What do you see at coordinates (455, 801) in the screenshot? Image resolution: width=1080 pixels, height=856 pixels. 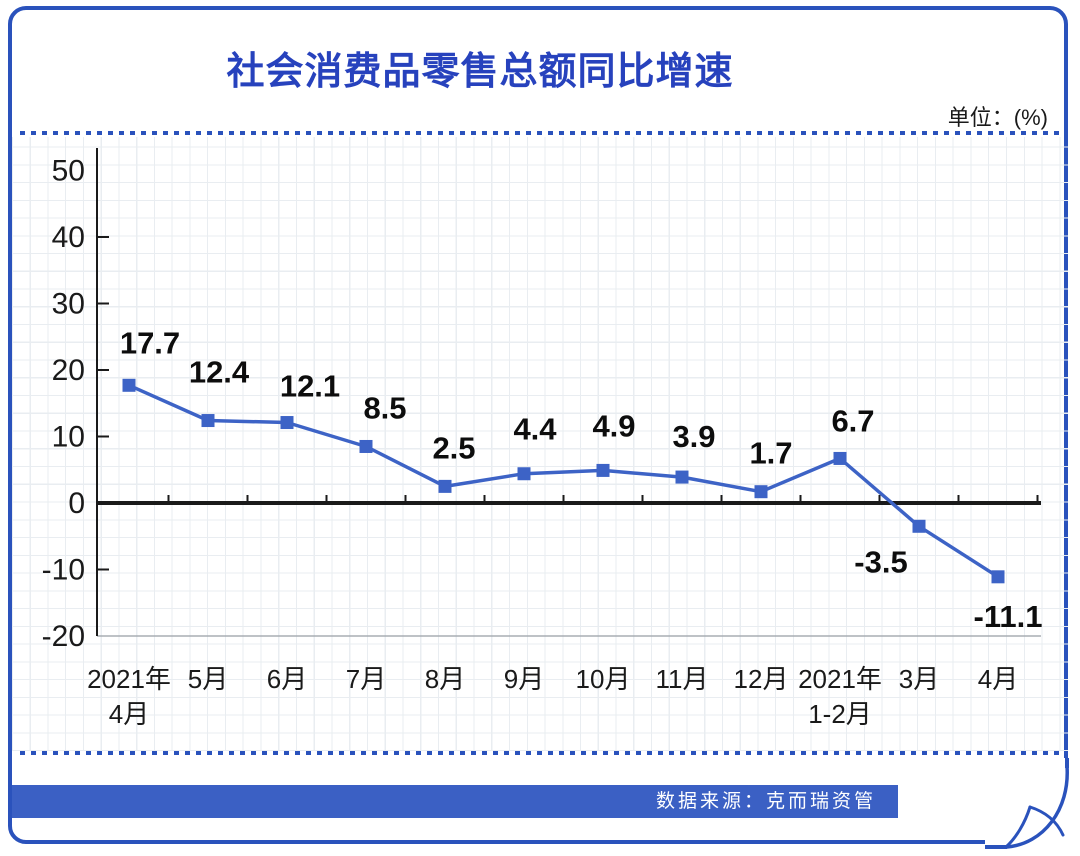 I see `footer-source-bar: 数据来源：克而瑞资管` at bounding box center [455, 801].